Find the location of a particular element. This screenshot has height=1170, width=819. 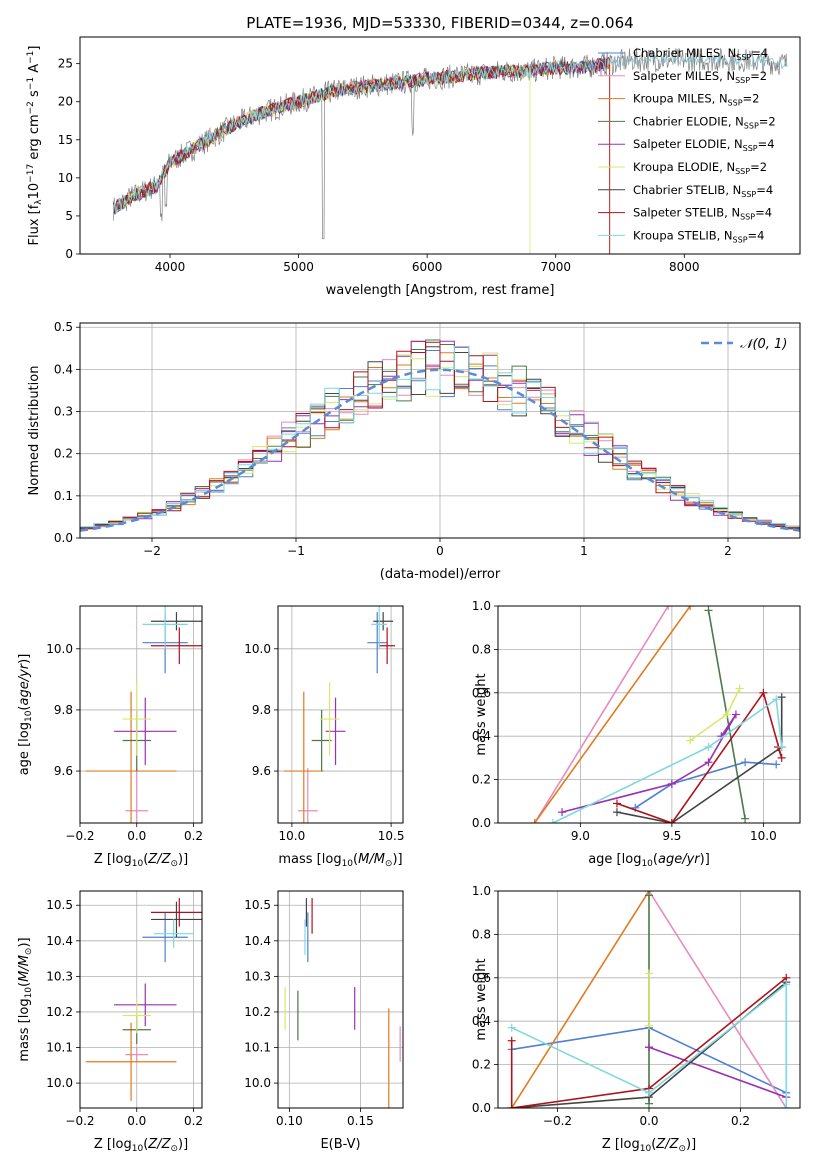

x-tick-label: 1 is located at coordinates (584, 551).